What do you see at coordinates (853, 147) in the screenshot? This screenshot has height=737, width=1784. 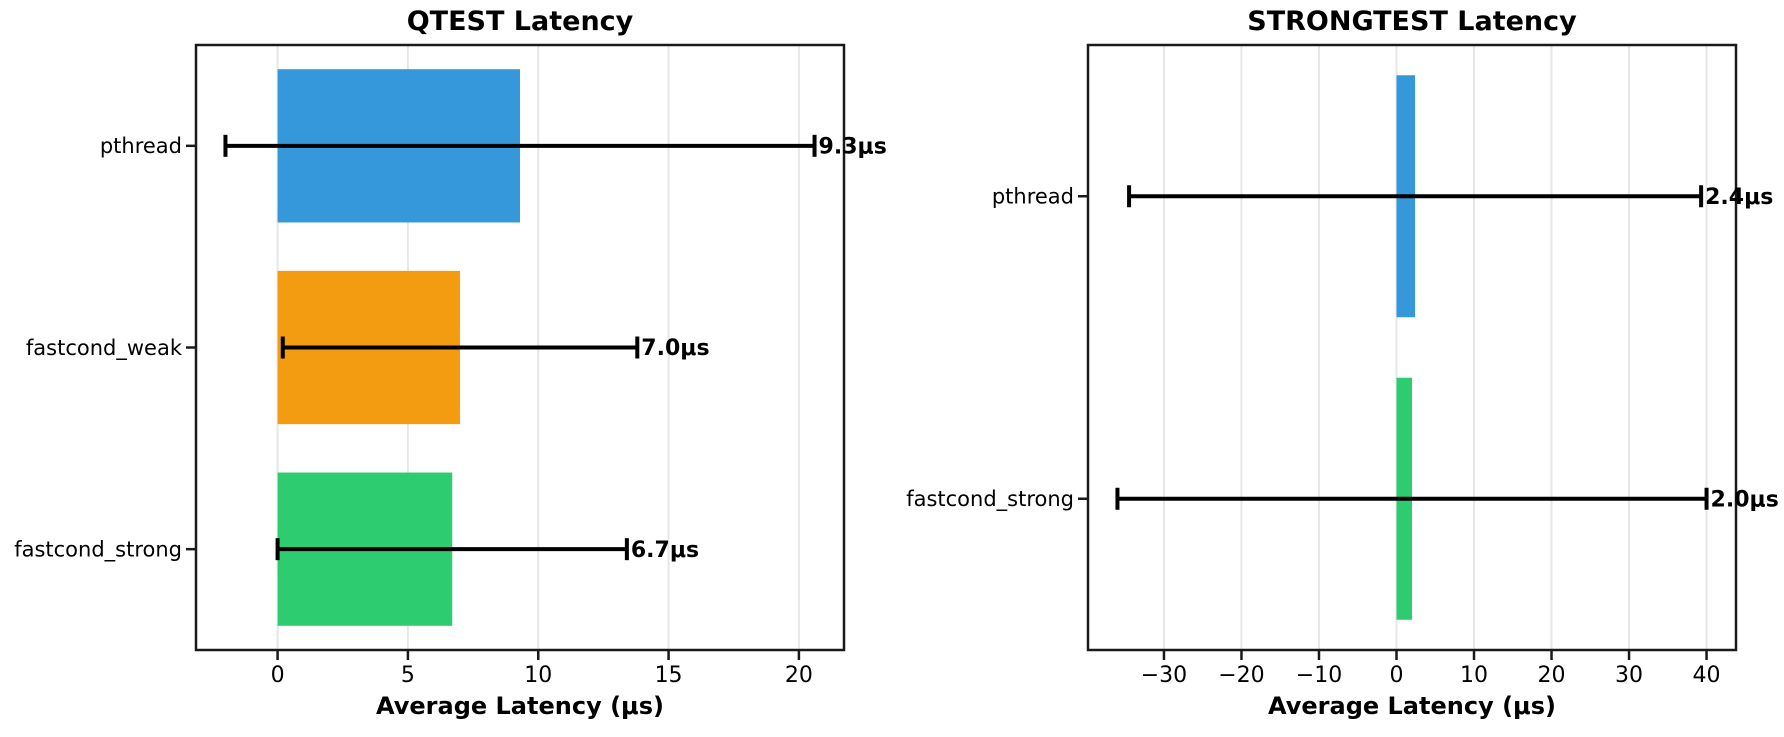 I see `bar-value-label: 9.3μs` at bounding box center [853, 147].